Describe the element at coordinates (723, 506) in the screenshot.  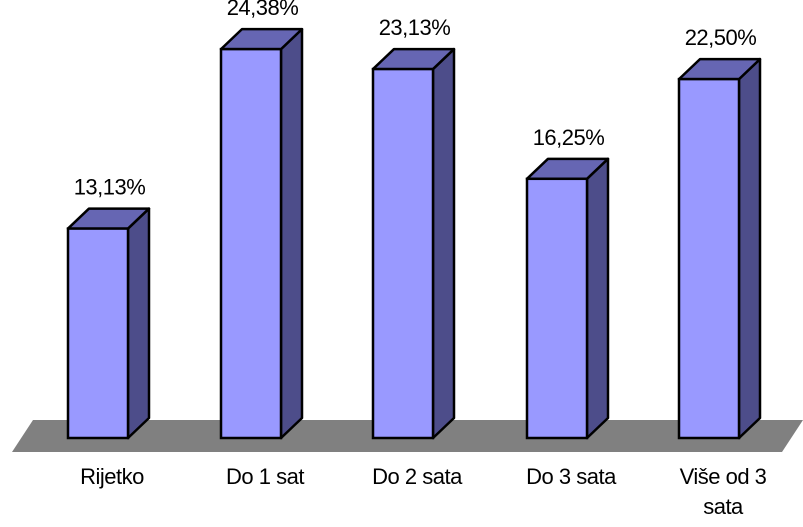
I see `category-label: sata` at that location.